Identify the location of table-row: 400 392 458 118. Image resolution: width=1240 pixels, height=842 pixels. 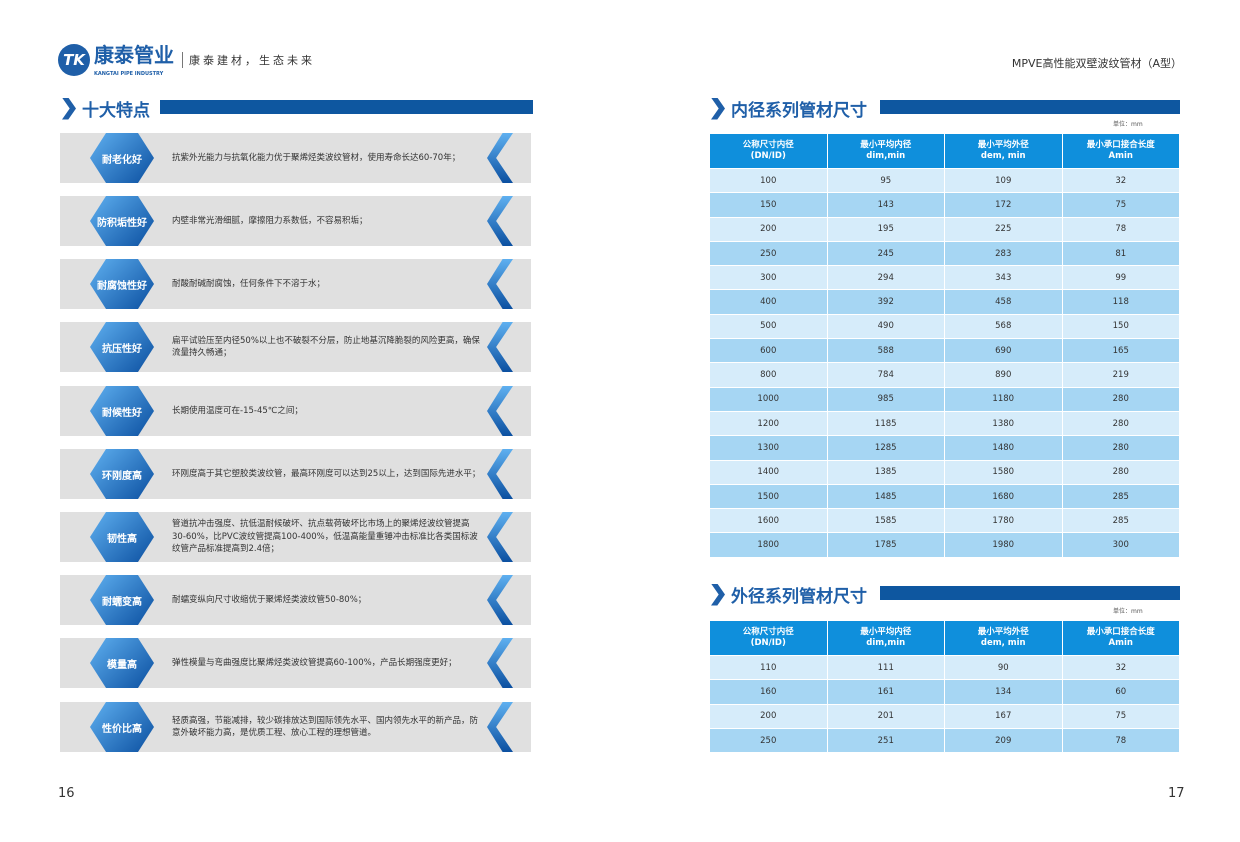
(944, 302).